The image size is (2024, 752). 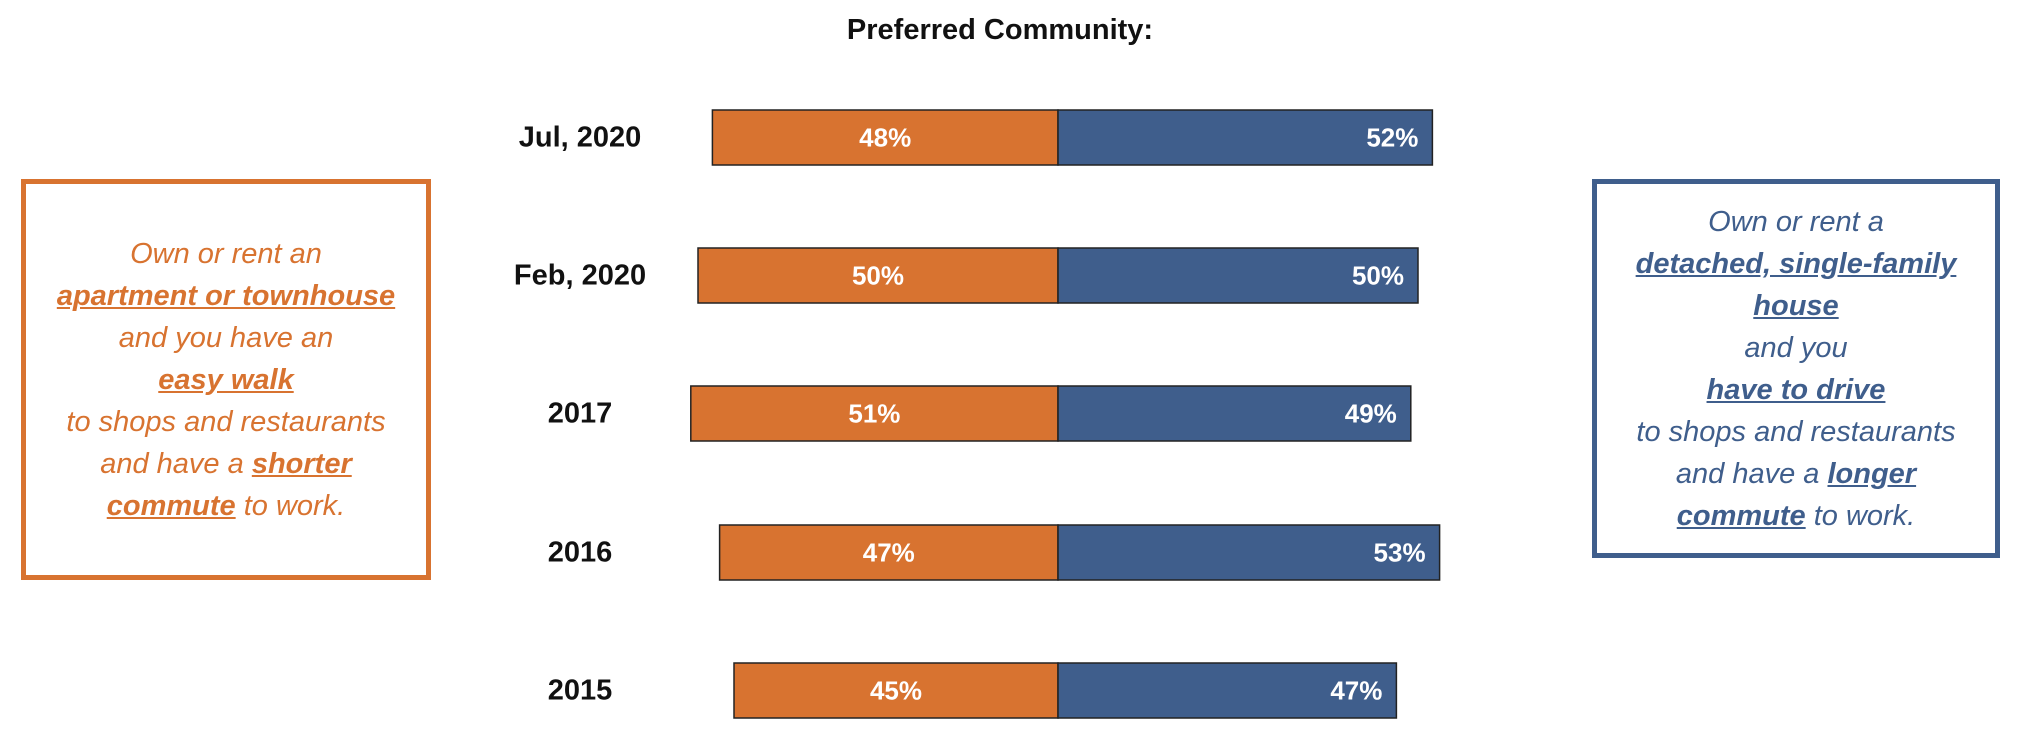 I want to click on right-description-line: and have a longer, so click(x=1796, y=474).